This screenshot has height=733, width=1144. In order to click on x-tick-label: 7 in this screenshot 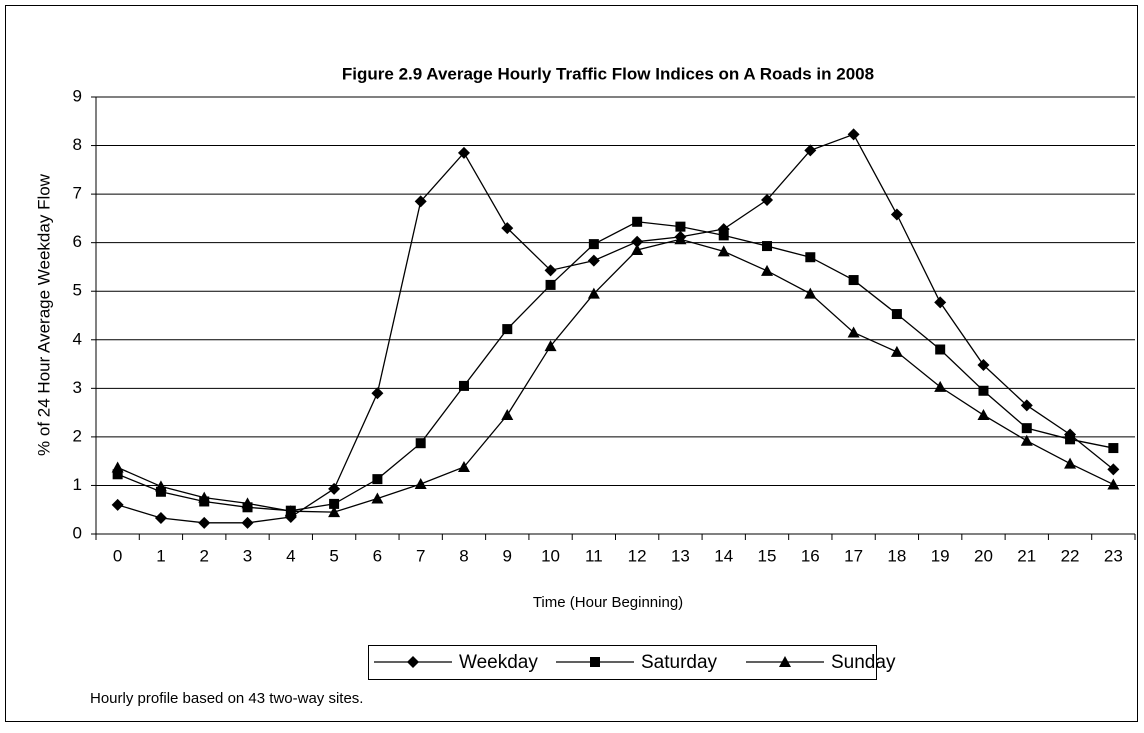, I will do `click(420, 555)`.